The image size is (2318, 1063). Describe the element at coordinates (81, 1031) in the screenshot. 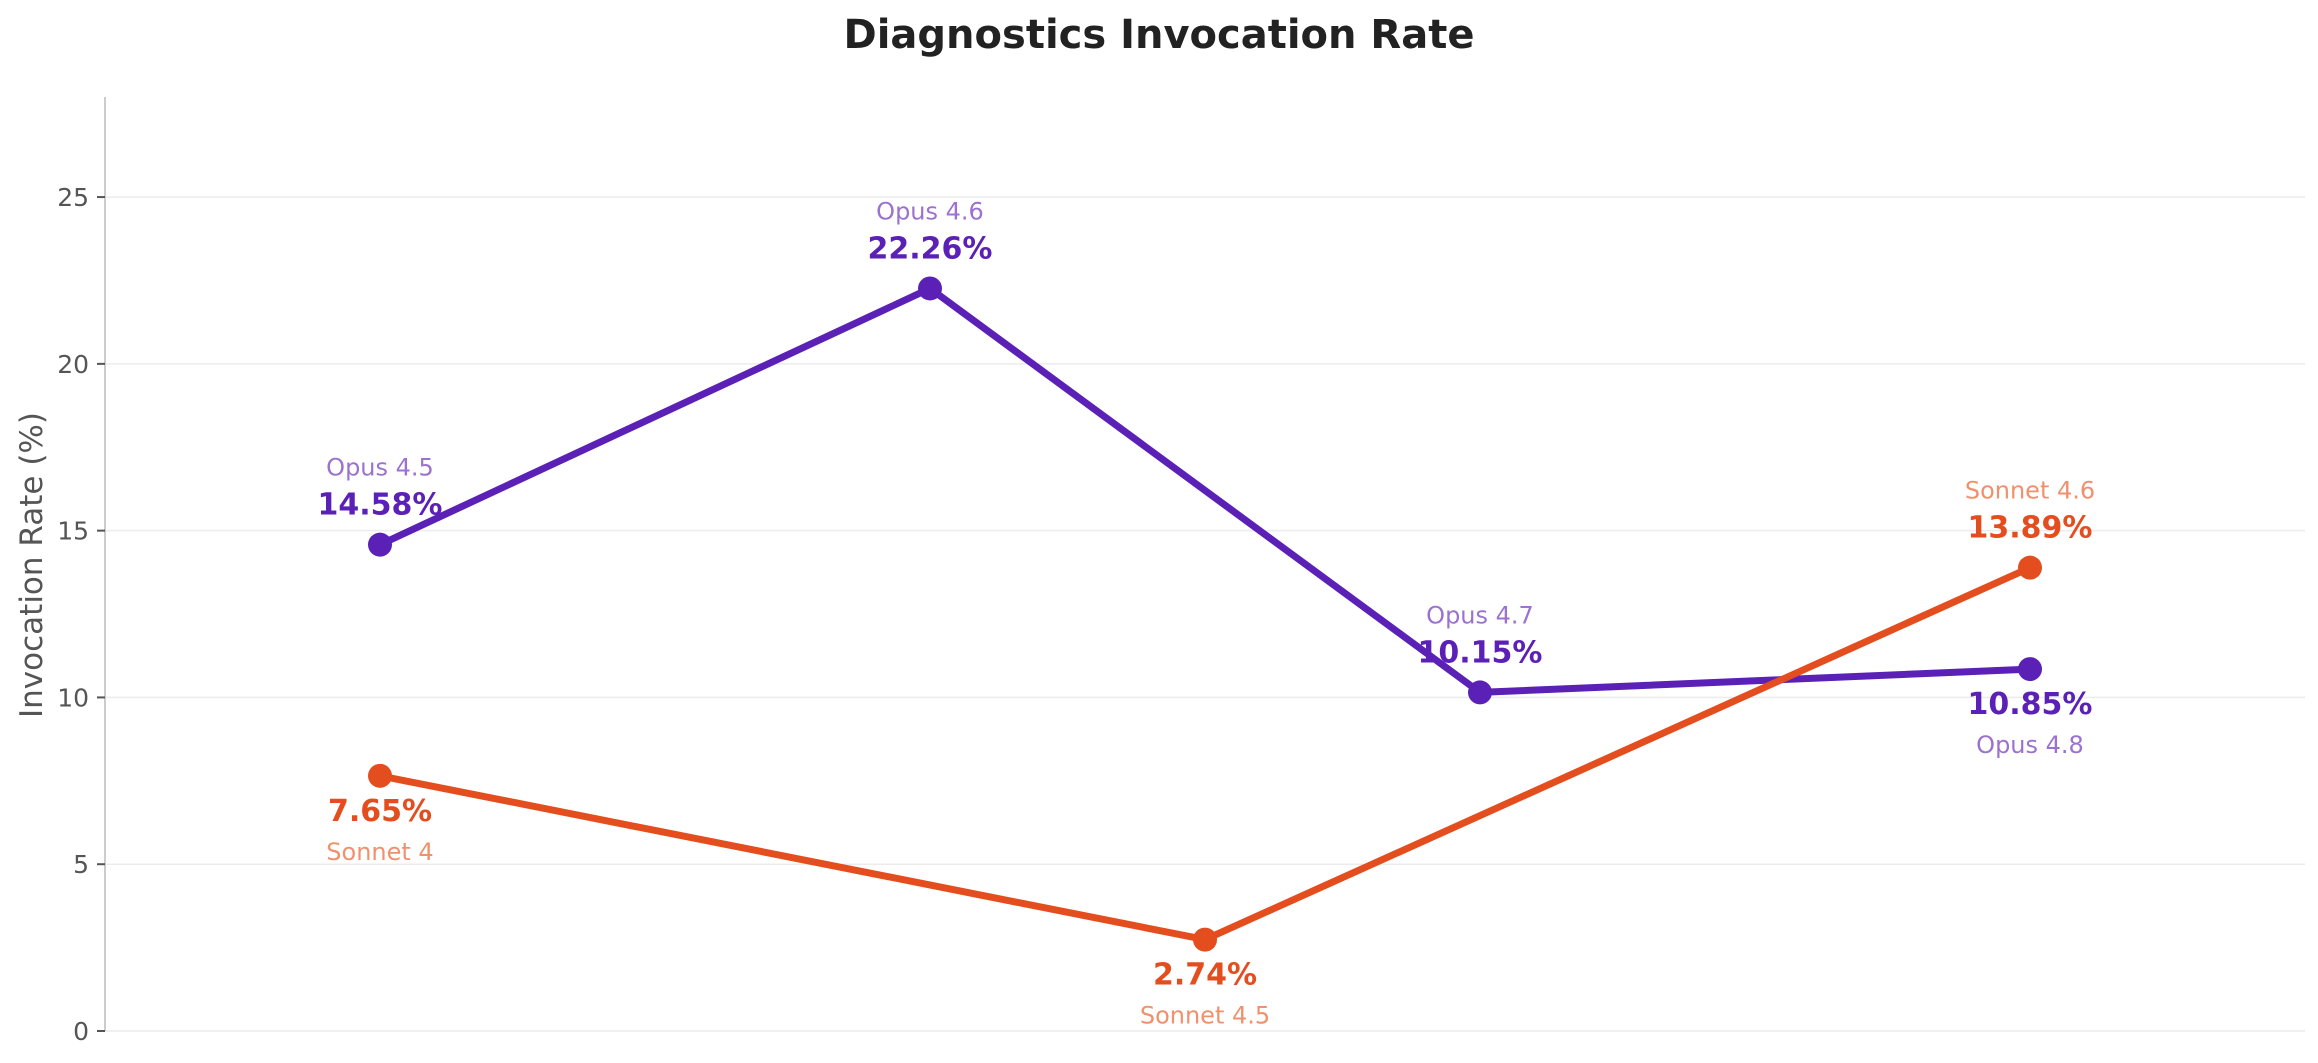

I see `y-tick-label: 0` at that location.